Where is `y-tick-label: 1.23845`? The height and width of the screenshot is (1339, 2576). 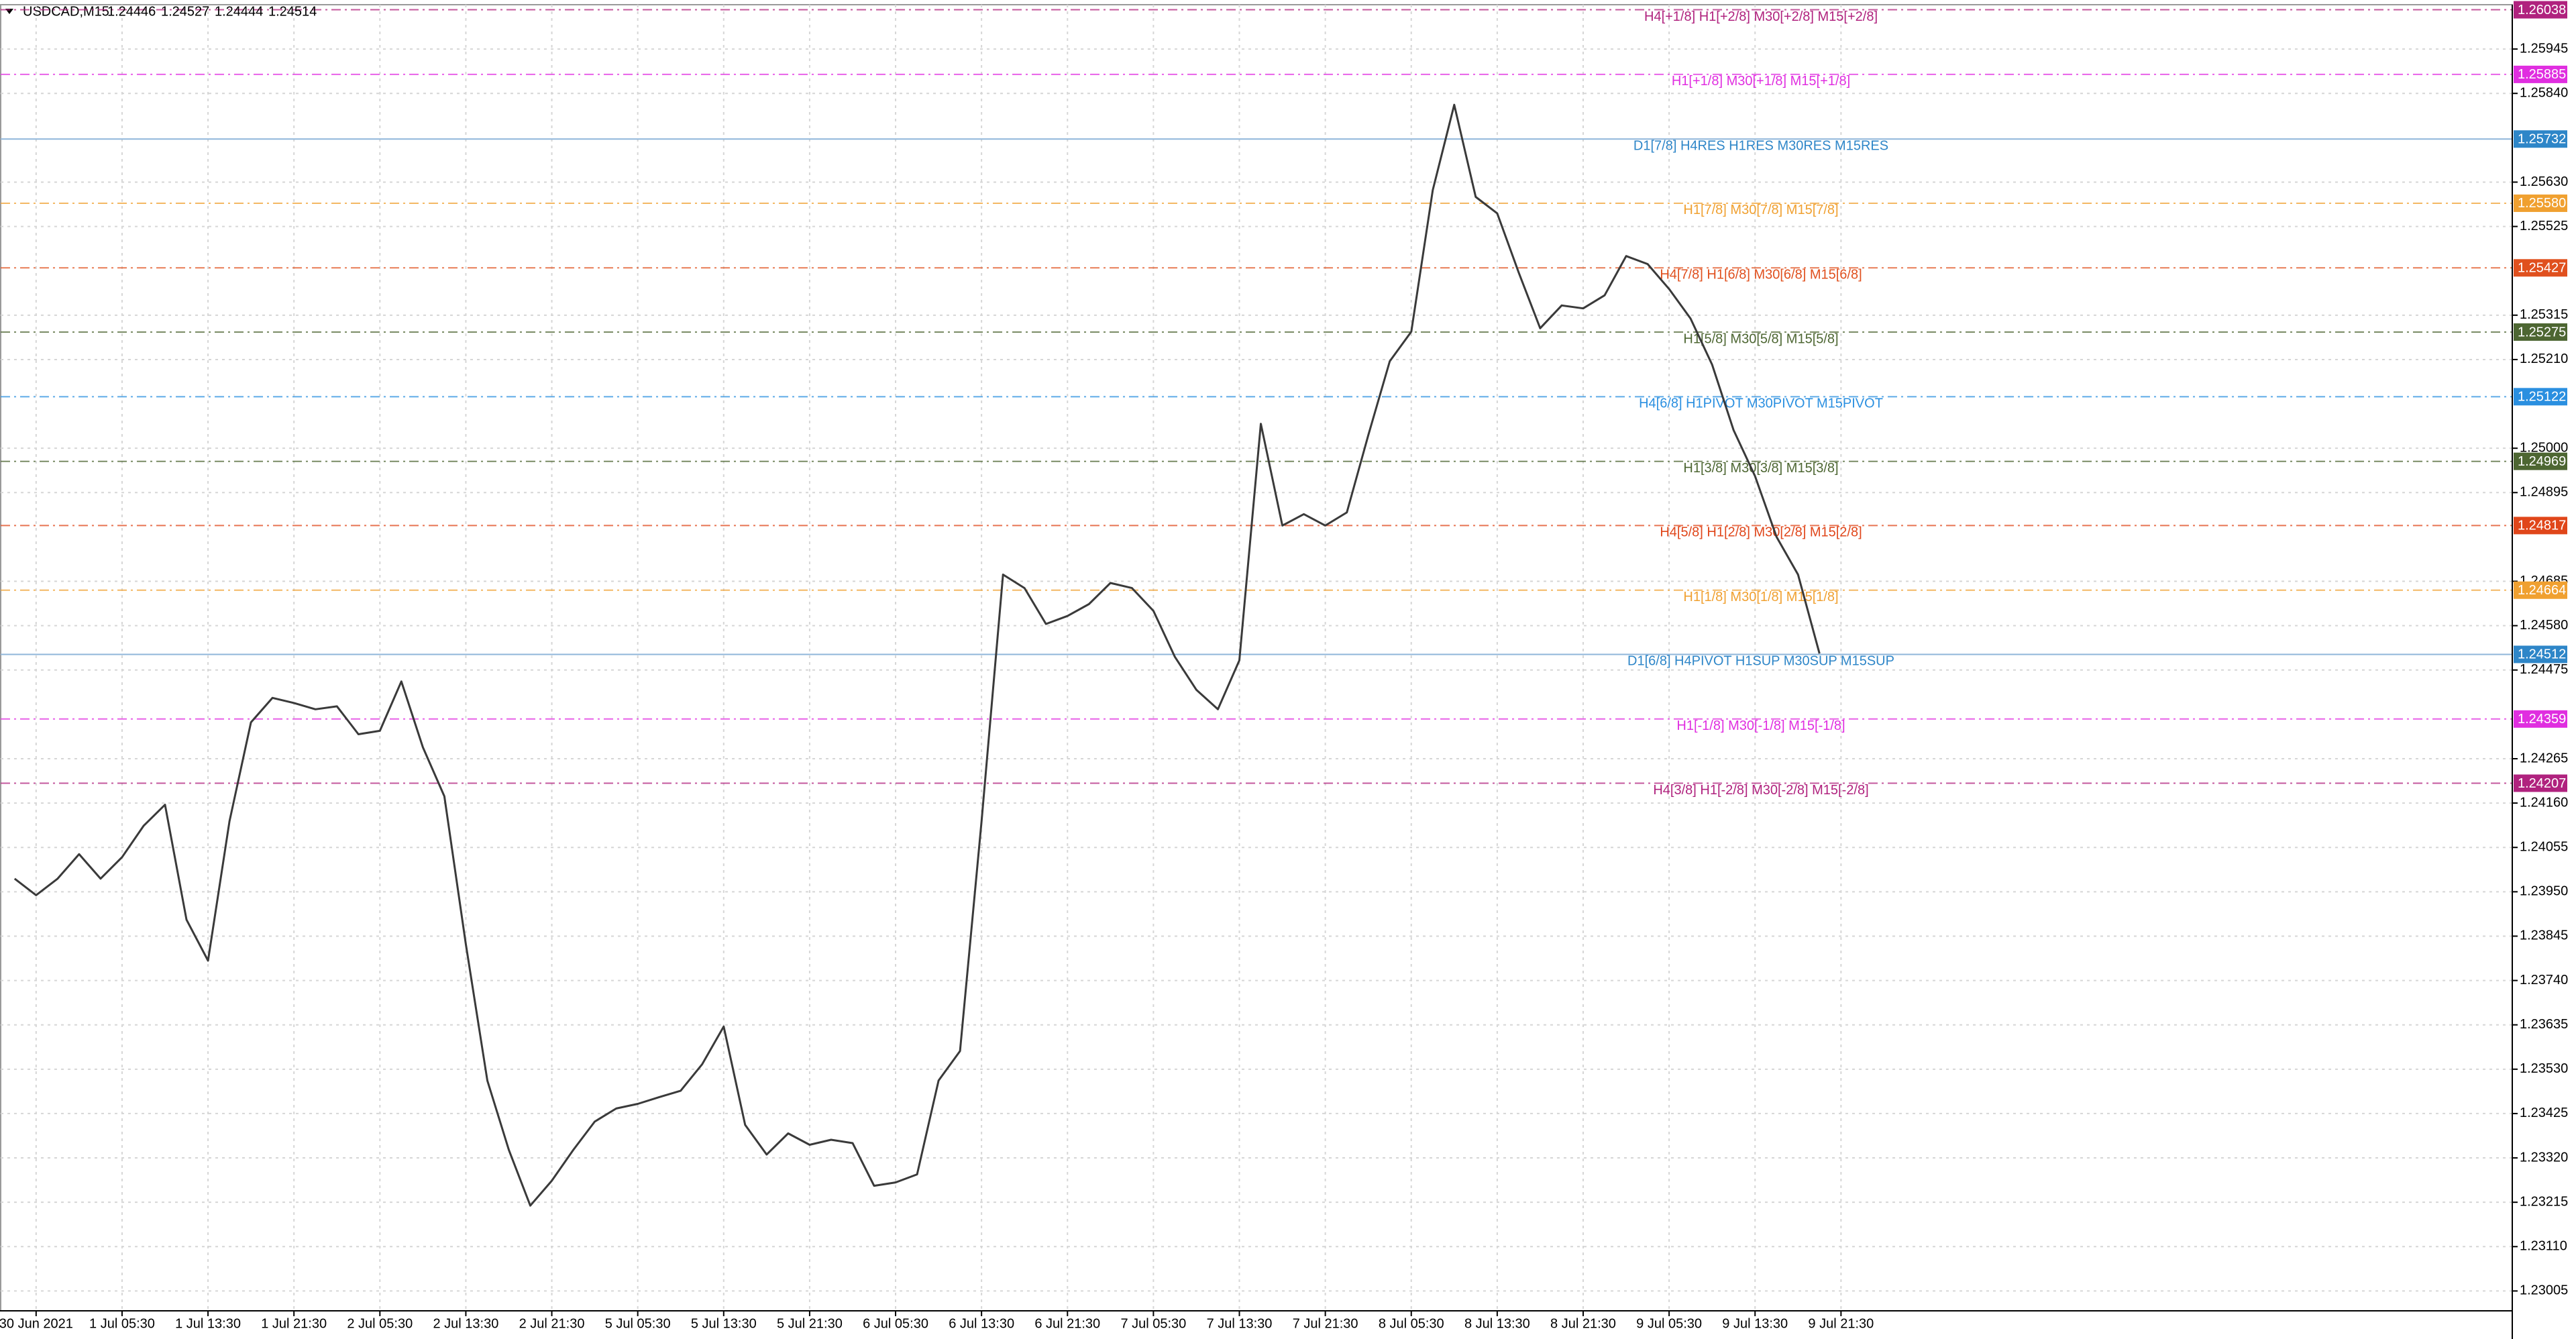
y-tick-label: 1.23845 is located at coordinates (2544, 935).